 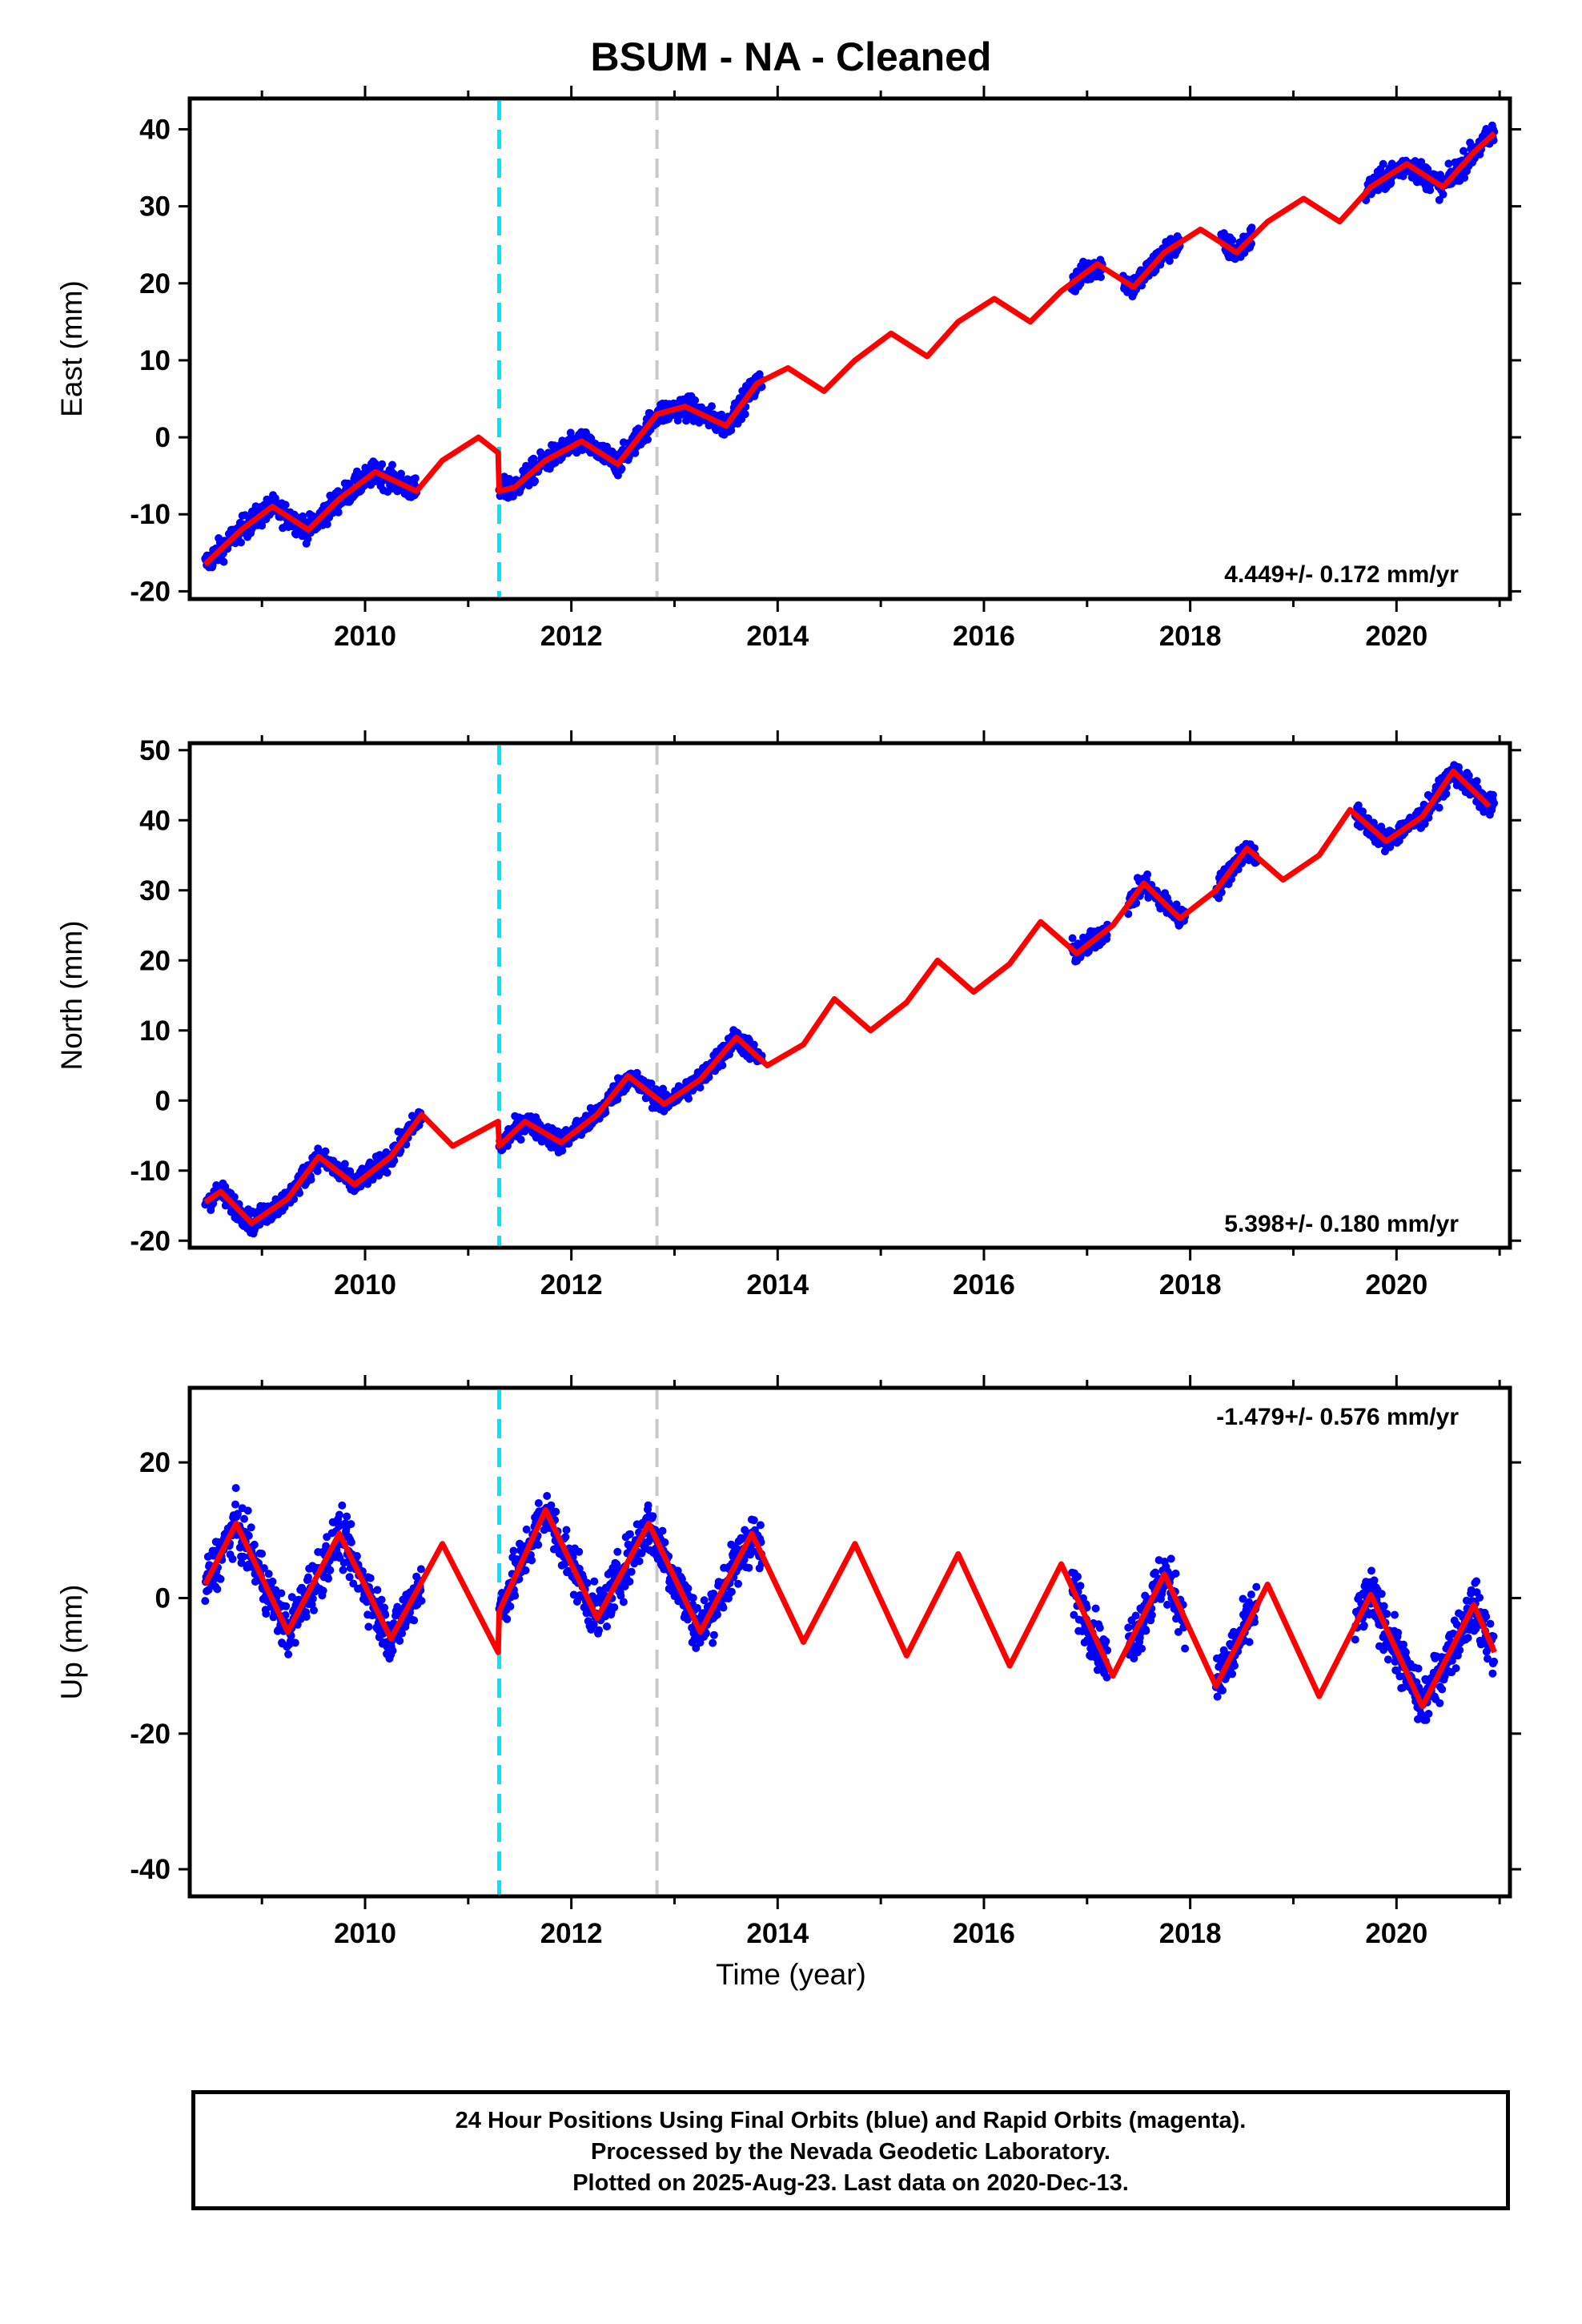 What do you see at coordinates (850, 1604) in the screenshot?
I see `up-data-points` at bounding box center [850, 1604].